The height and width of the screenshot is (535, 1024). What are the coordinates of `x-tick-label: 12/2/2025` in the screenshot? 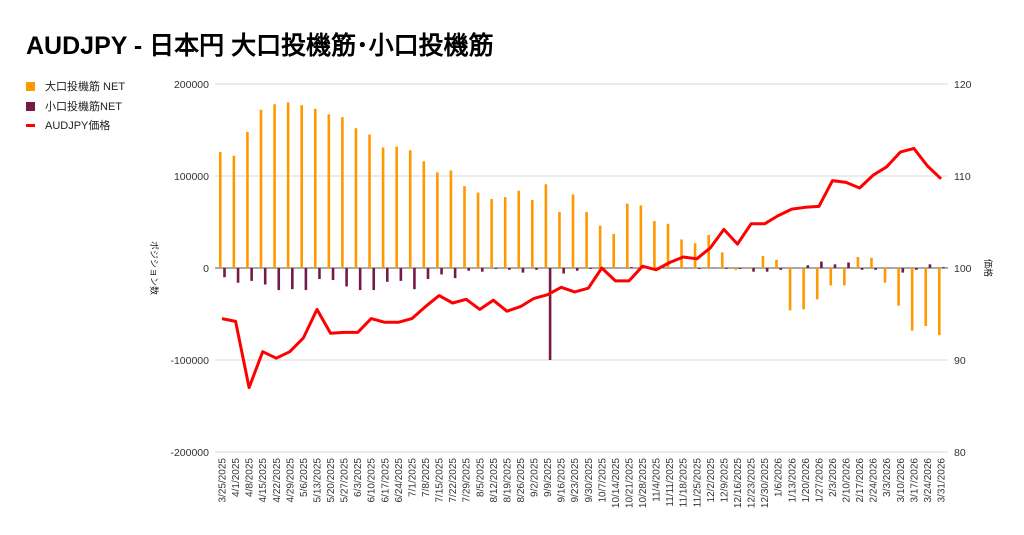 It's located at (711, 480).